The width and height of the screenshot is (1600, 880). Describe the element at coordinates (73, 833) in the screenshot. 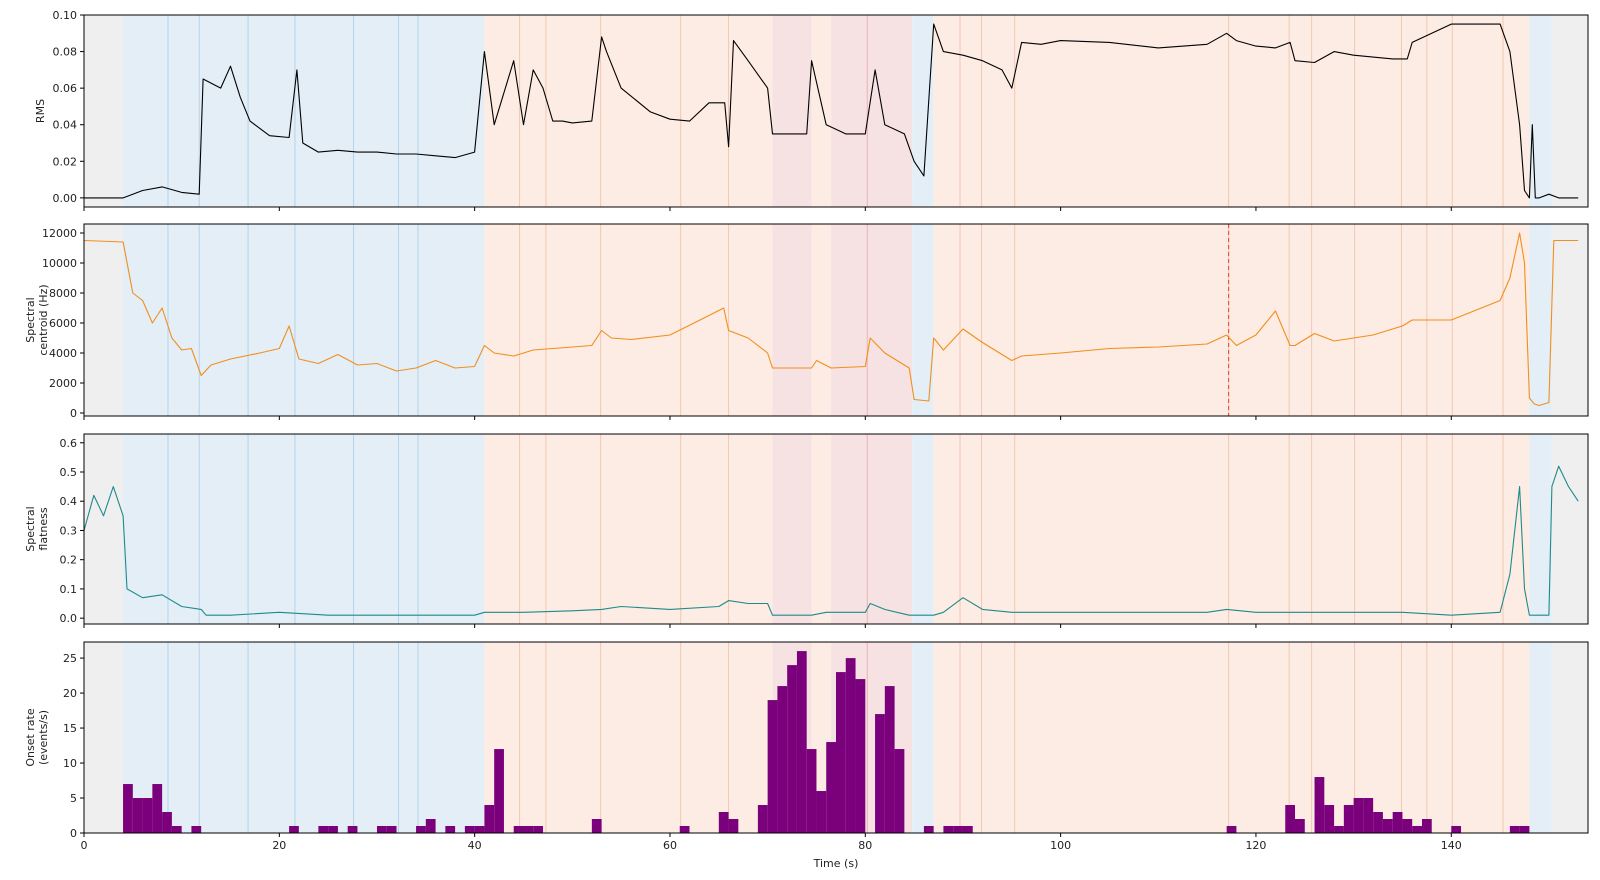

I see `y-tick-label: 0` at that location.